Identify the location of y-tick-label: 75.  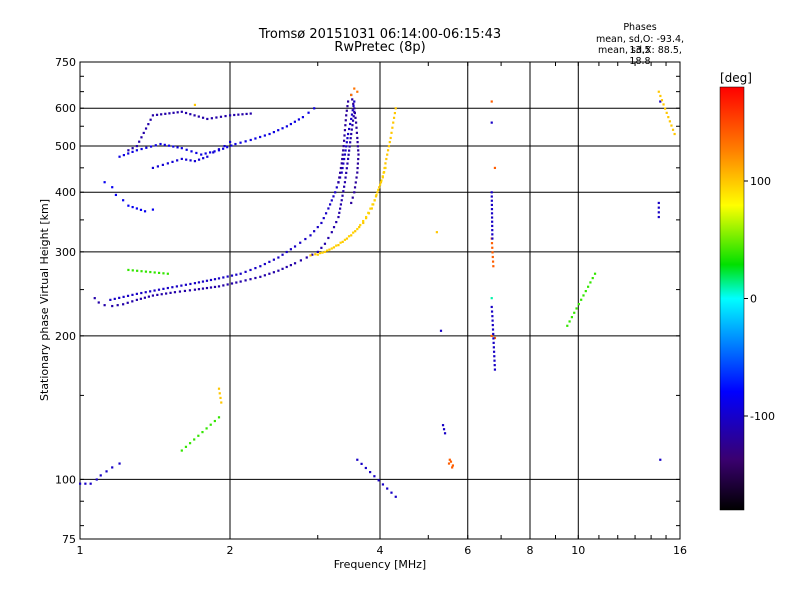
(69, 539).